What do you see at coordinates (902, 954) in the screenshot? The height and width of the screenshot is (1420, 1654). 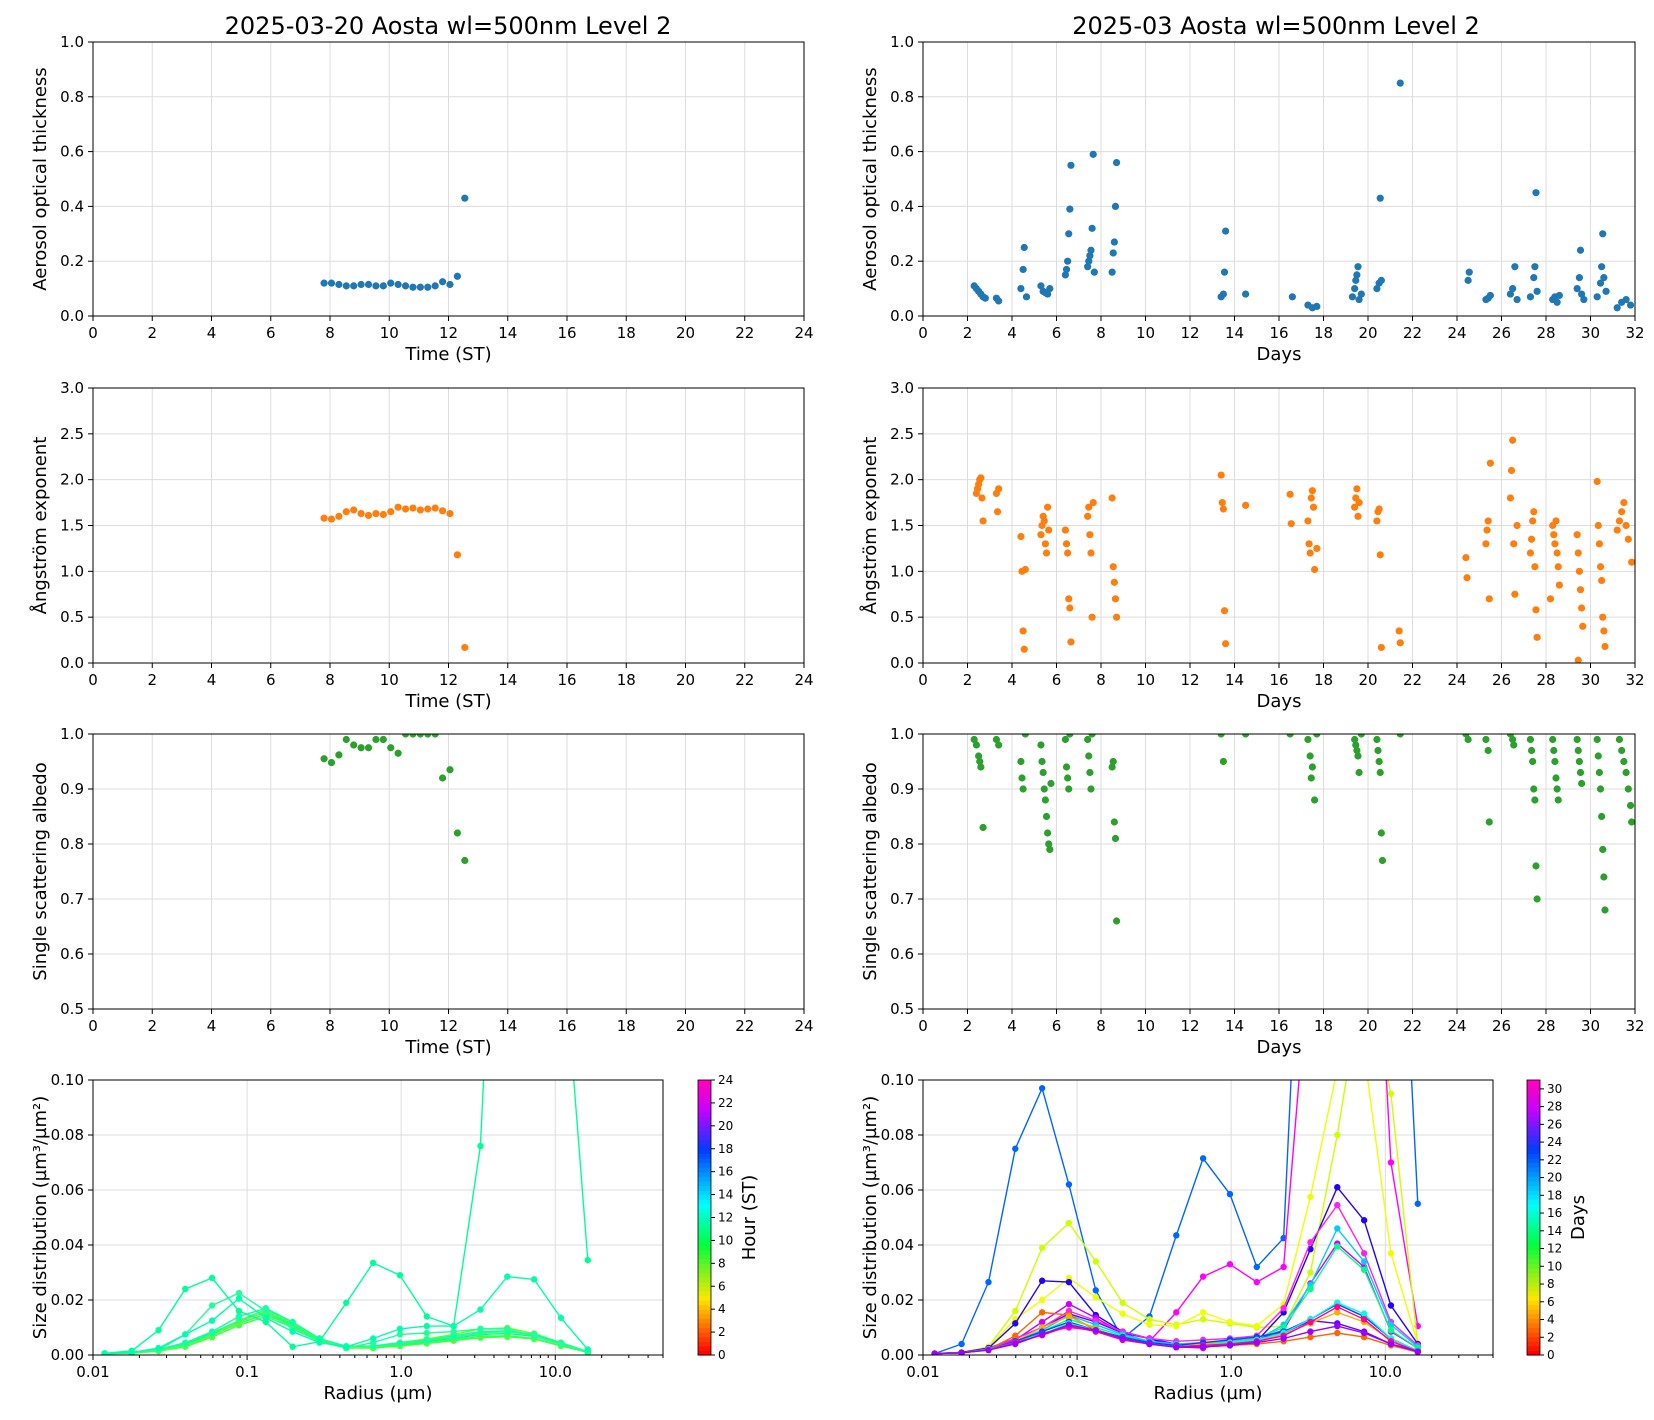 I see `y-tick-label: 0.6` at bounding box center [902, 954].